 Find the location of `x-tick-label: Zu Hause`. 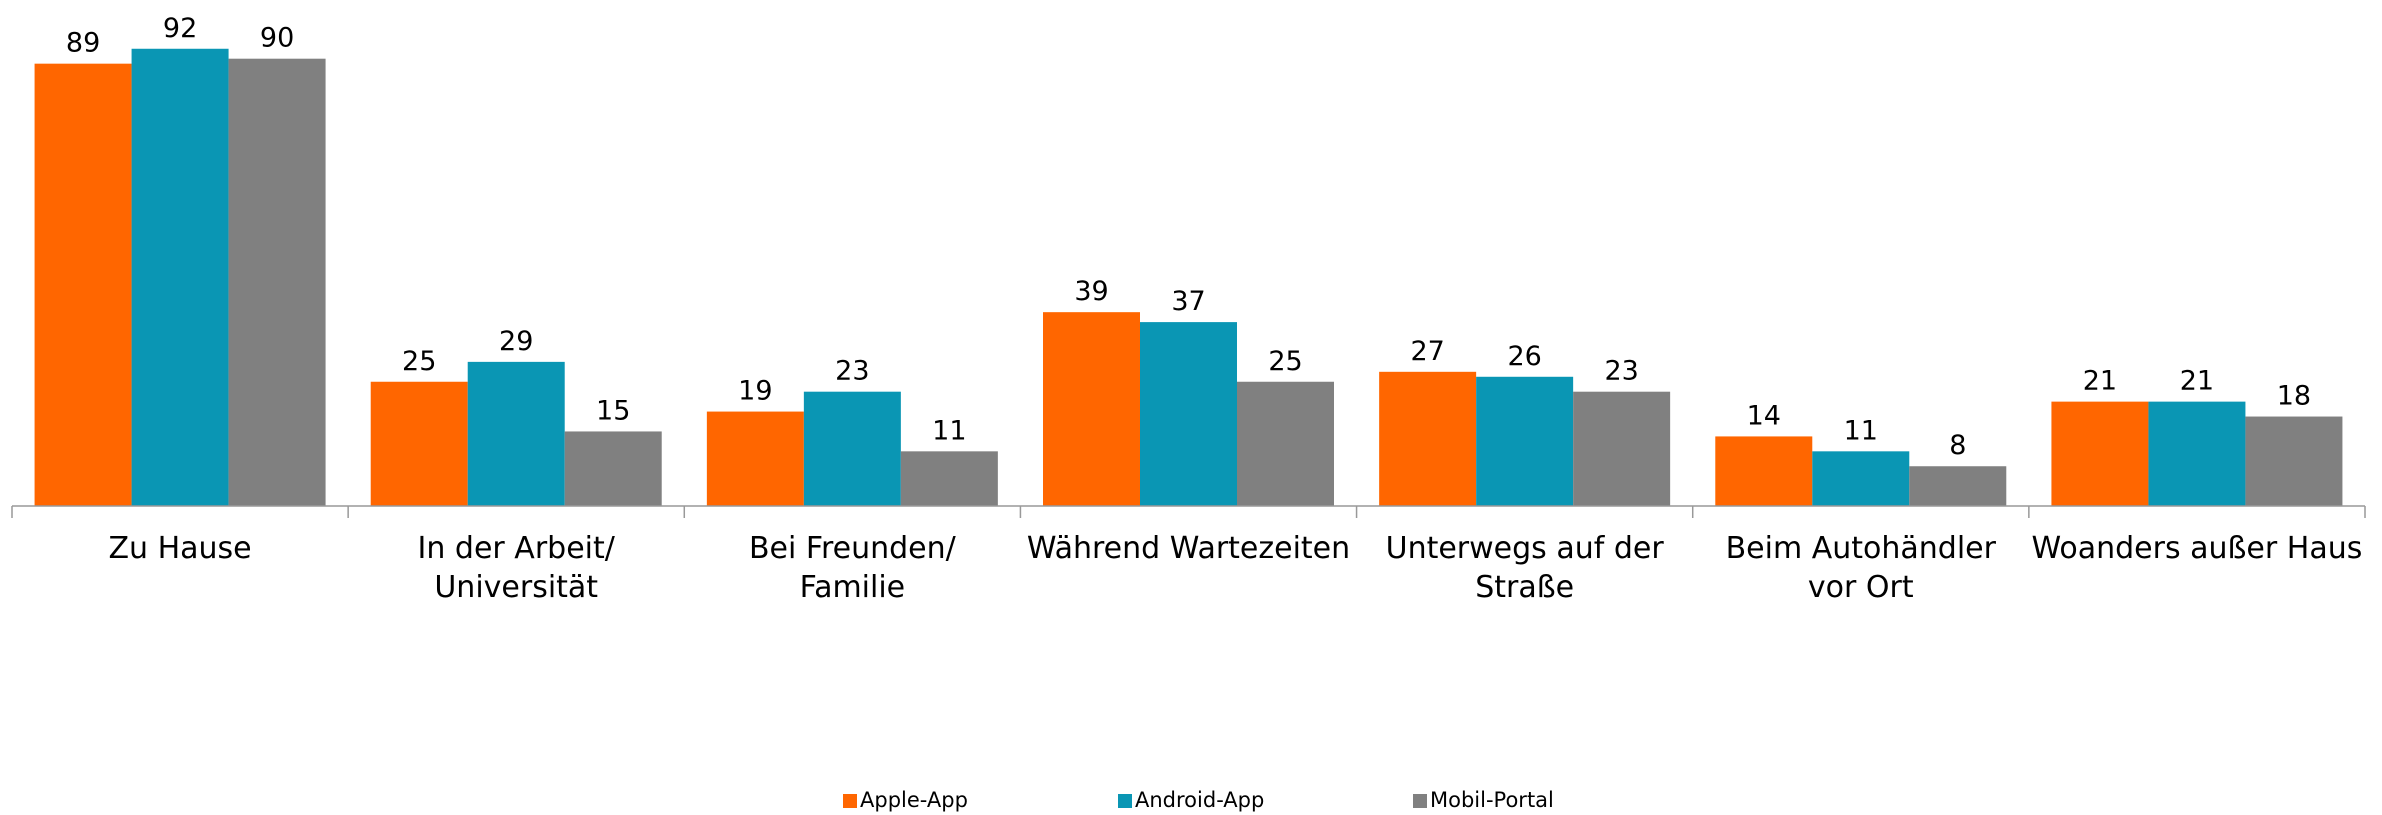

x-tick-label: Zu Hause is located at coordinates (179, 548).